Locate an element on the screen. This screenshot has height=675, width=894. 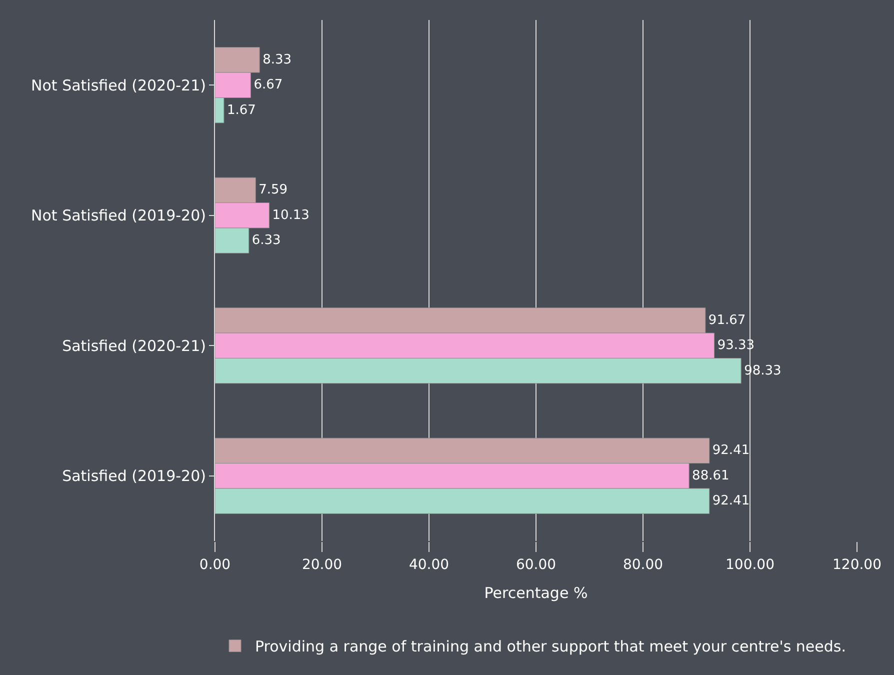
data-label: 8.33 is located at coordinates (277, 60).